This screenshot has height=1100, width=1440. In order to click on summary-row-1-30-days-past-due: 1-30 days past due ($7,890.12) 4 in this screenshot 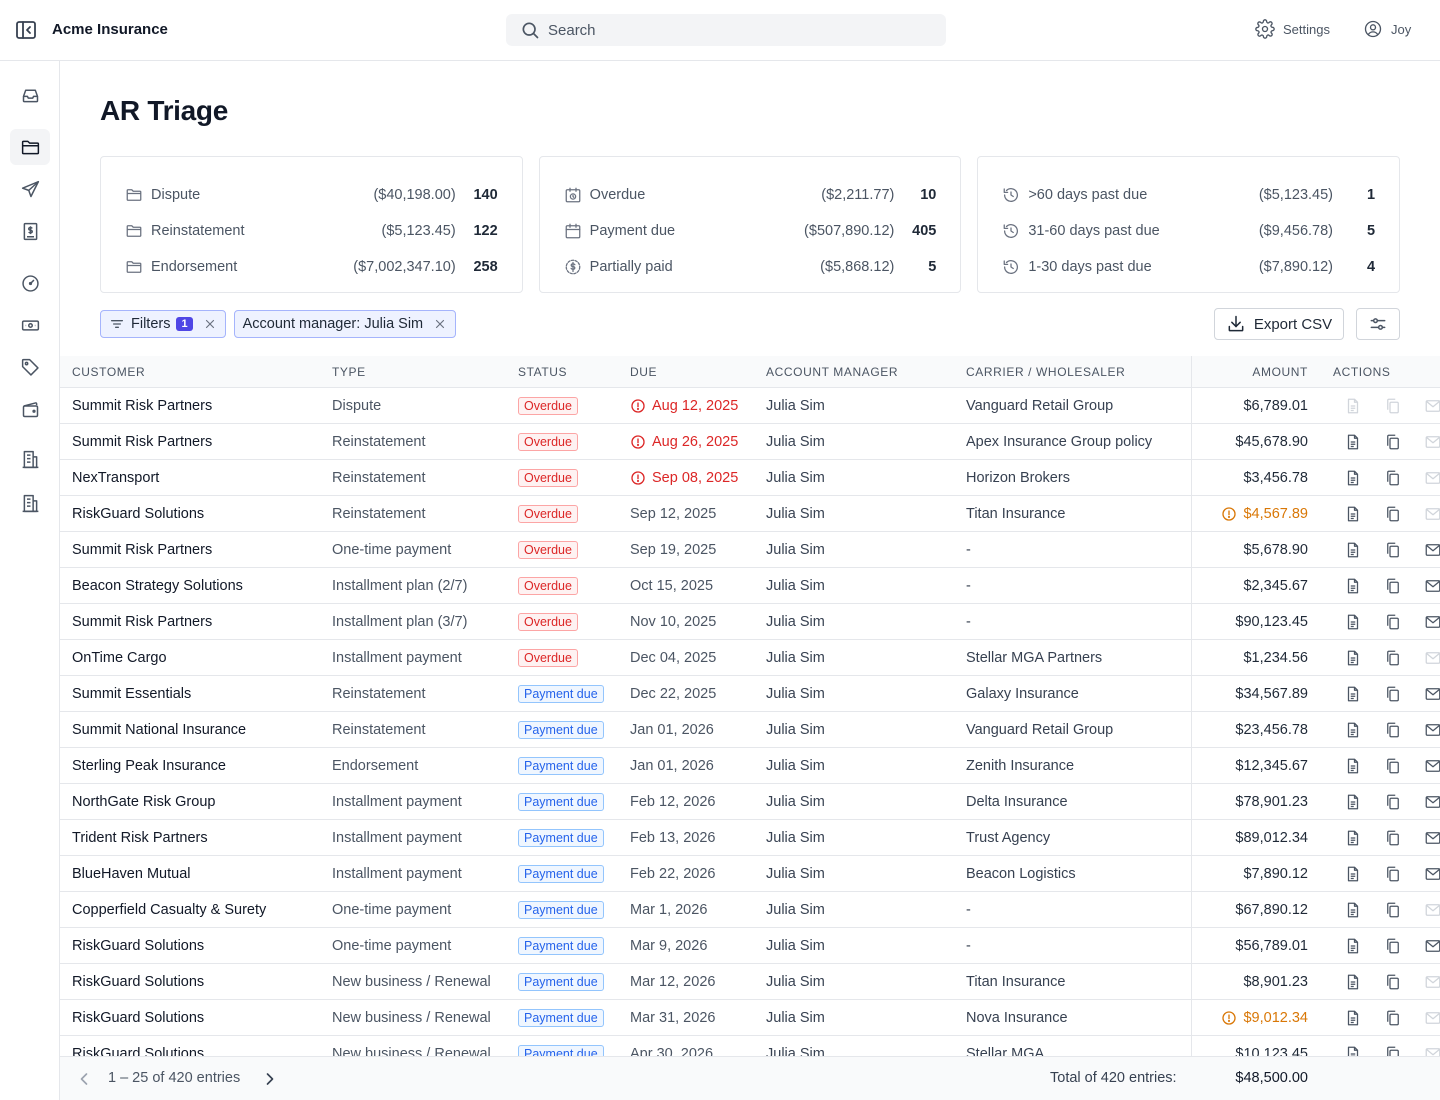, I will do `click(1188, 267)`.